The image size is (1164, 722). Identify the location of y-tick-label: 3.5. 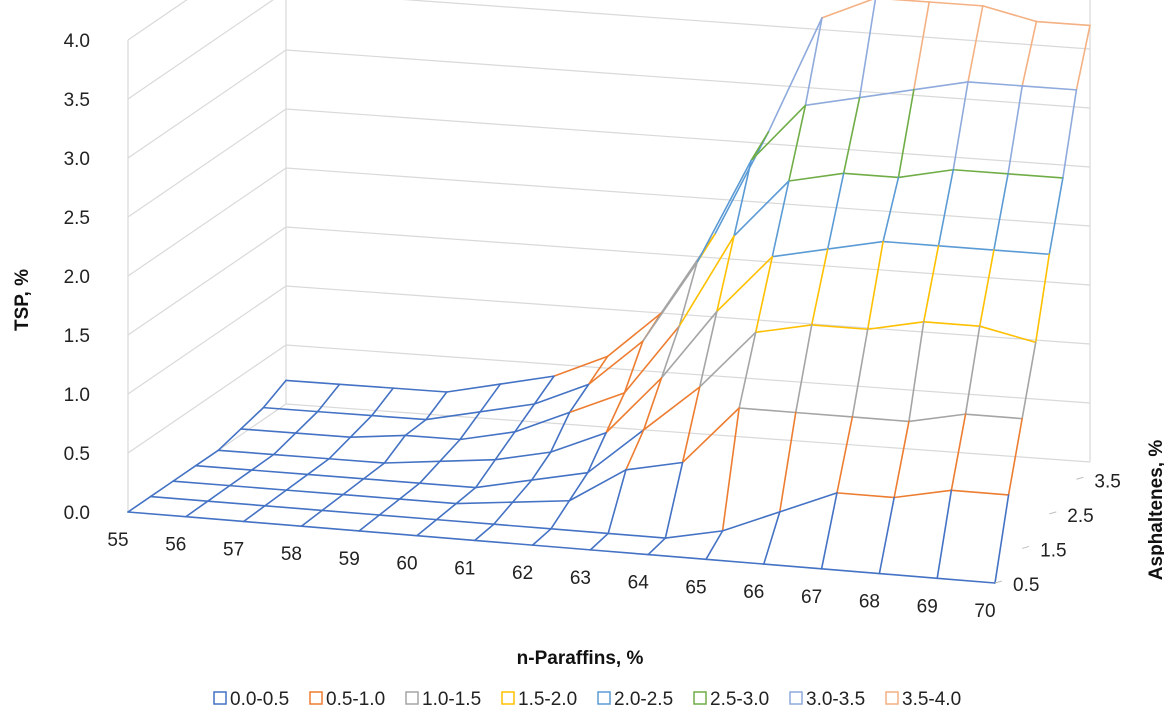
(1107, 481).